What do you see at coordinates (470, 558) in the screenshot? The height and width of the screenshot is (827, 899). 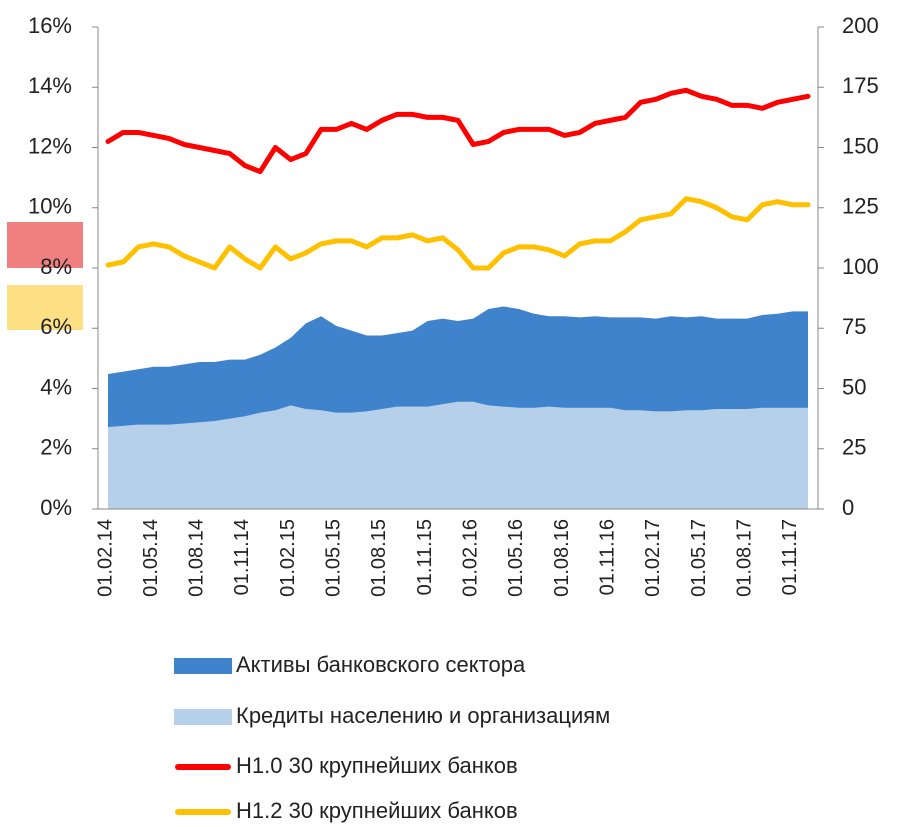 I see `x-tick-label: 01.02.16` at bounding box center [470, 558].